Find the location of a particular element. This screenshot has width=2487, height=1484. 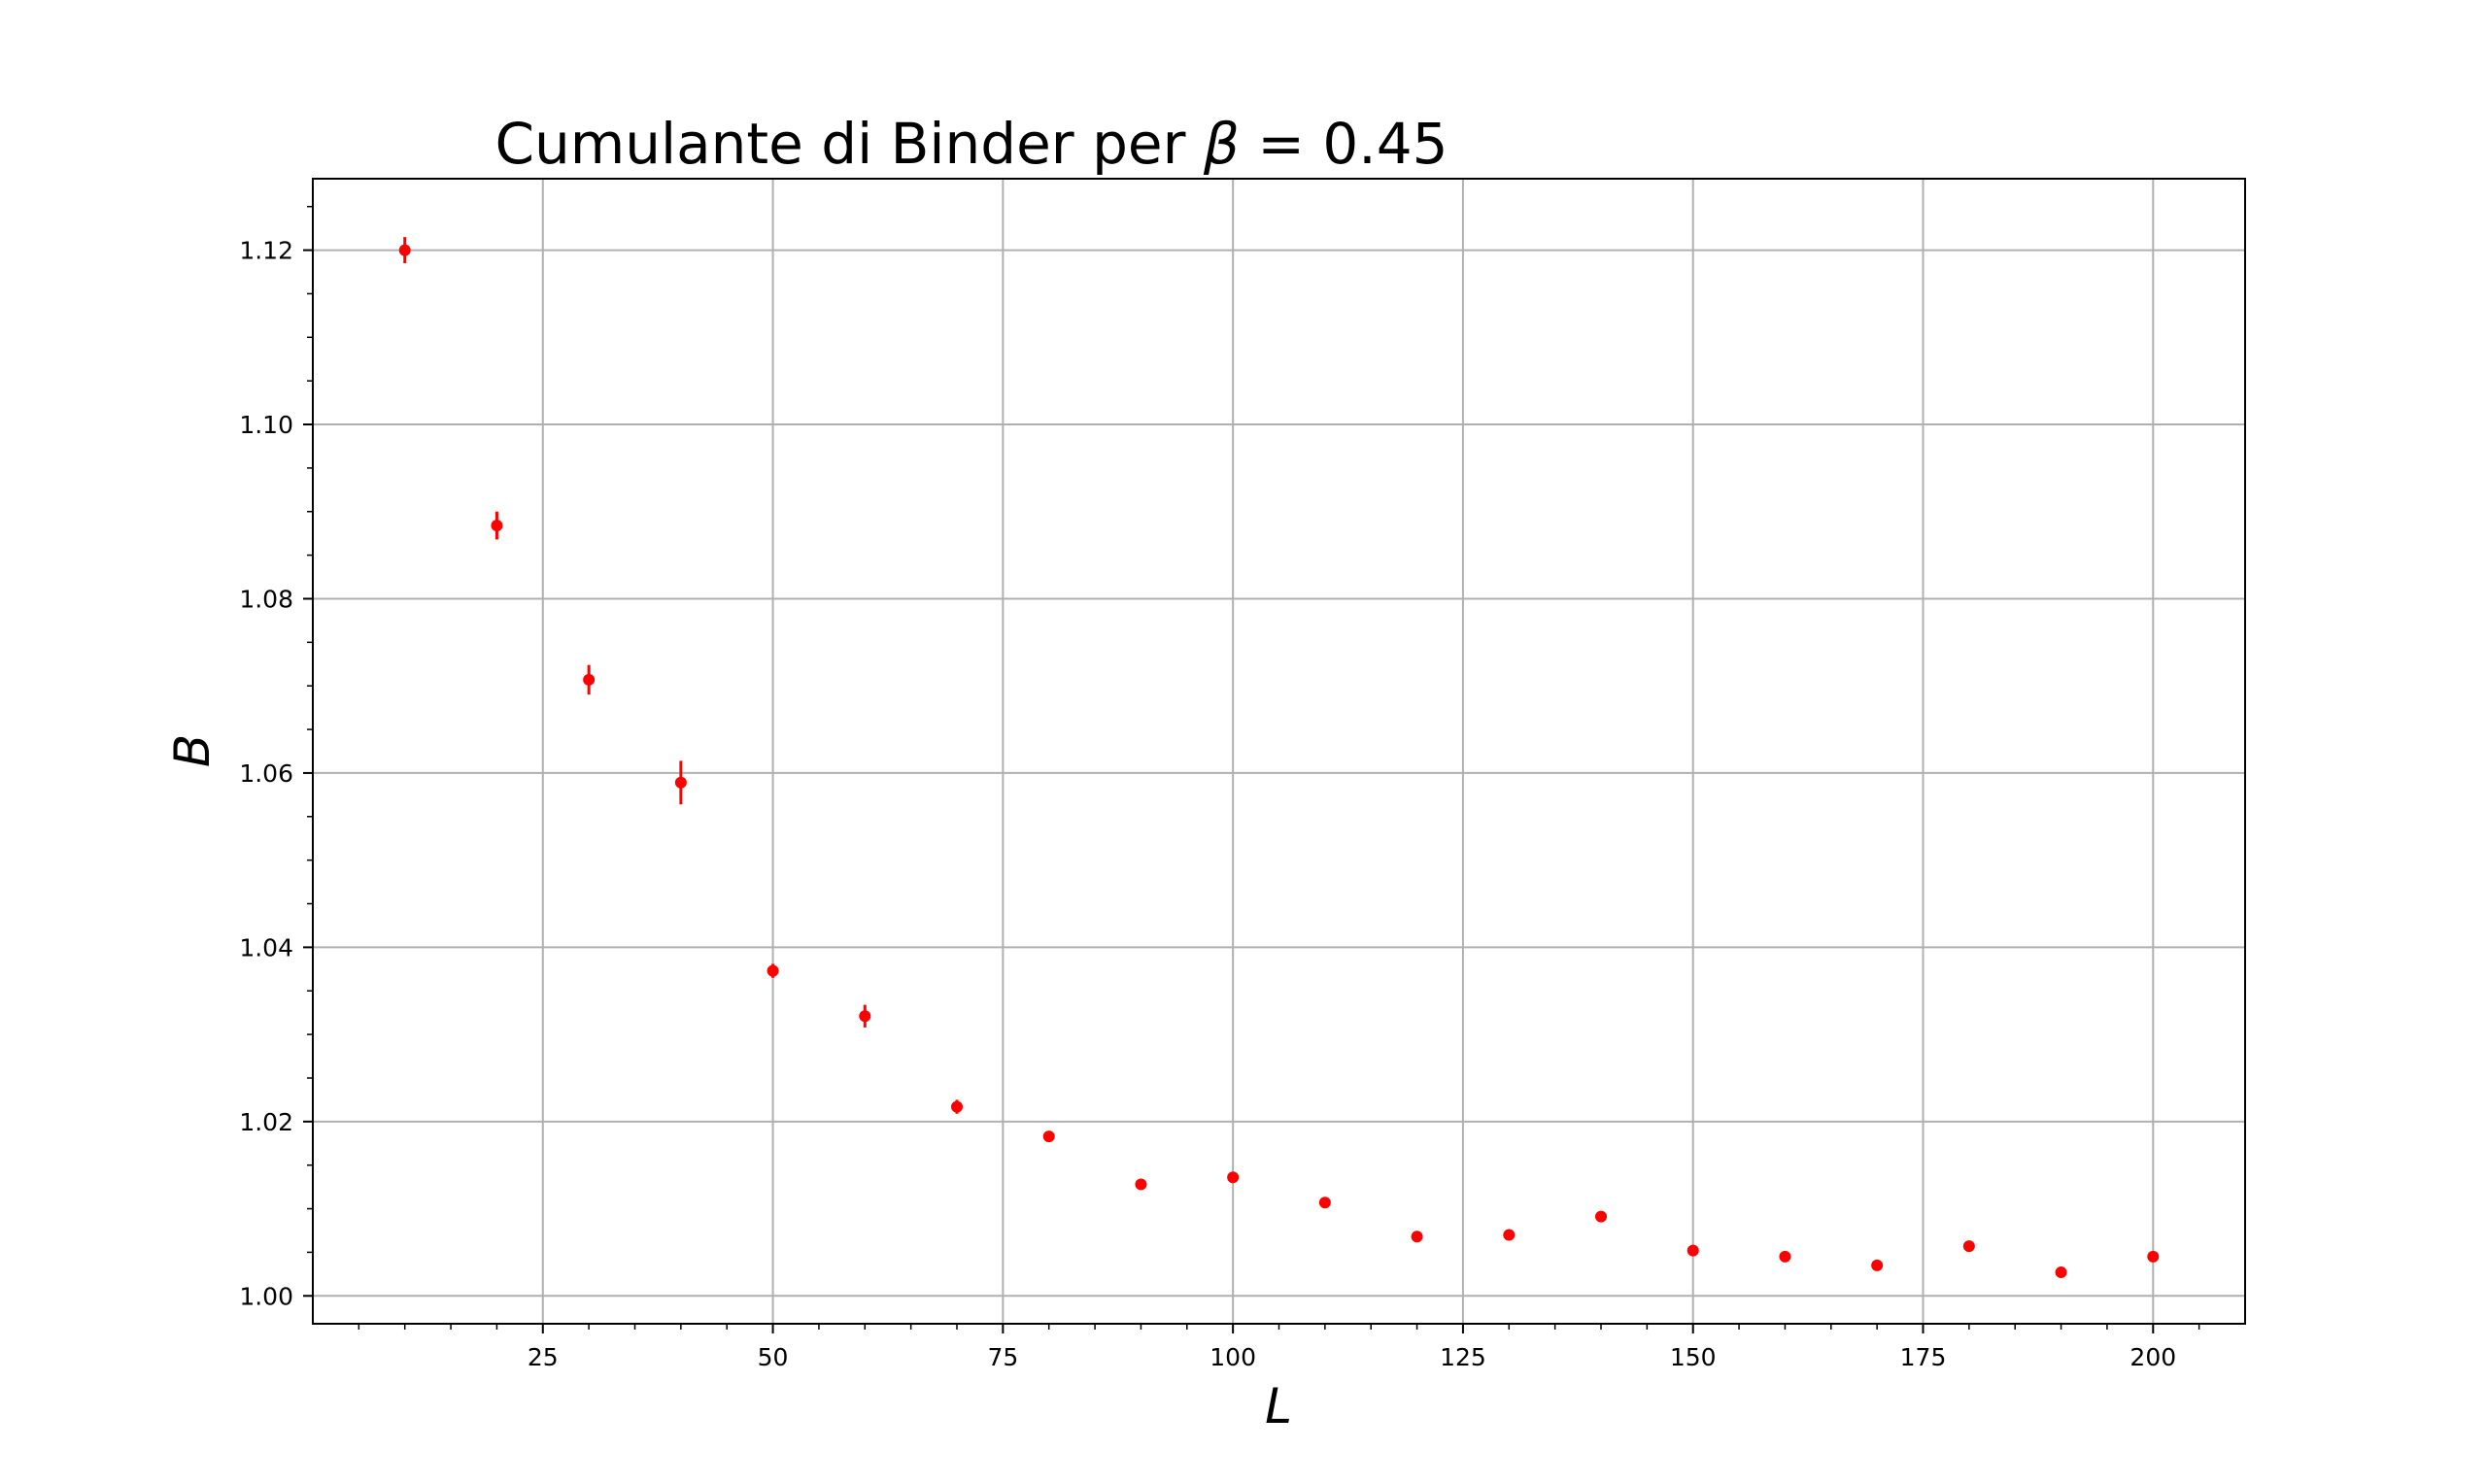

x-tick-label: 175 is located at coordinates (1923, 1357).